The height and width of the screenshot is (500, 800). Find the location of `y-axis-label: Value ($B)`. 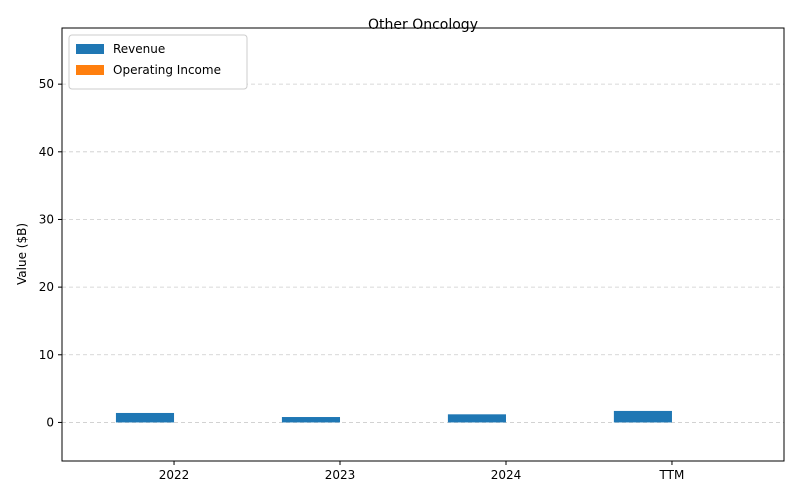

y-axis-label: Value ($B) is located at coordinates (22, 254).